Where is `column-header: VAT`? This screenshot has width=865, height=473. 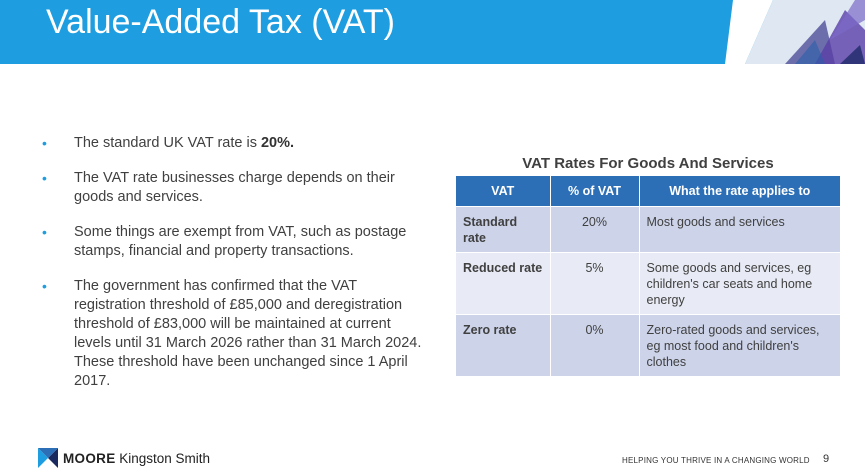 column-header: VAT is located at coordinates (503, 191).